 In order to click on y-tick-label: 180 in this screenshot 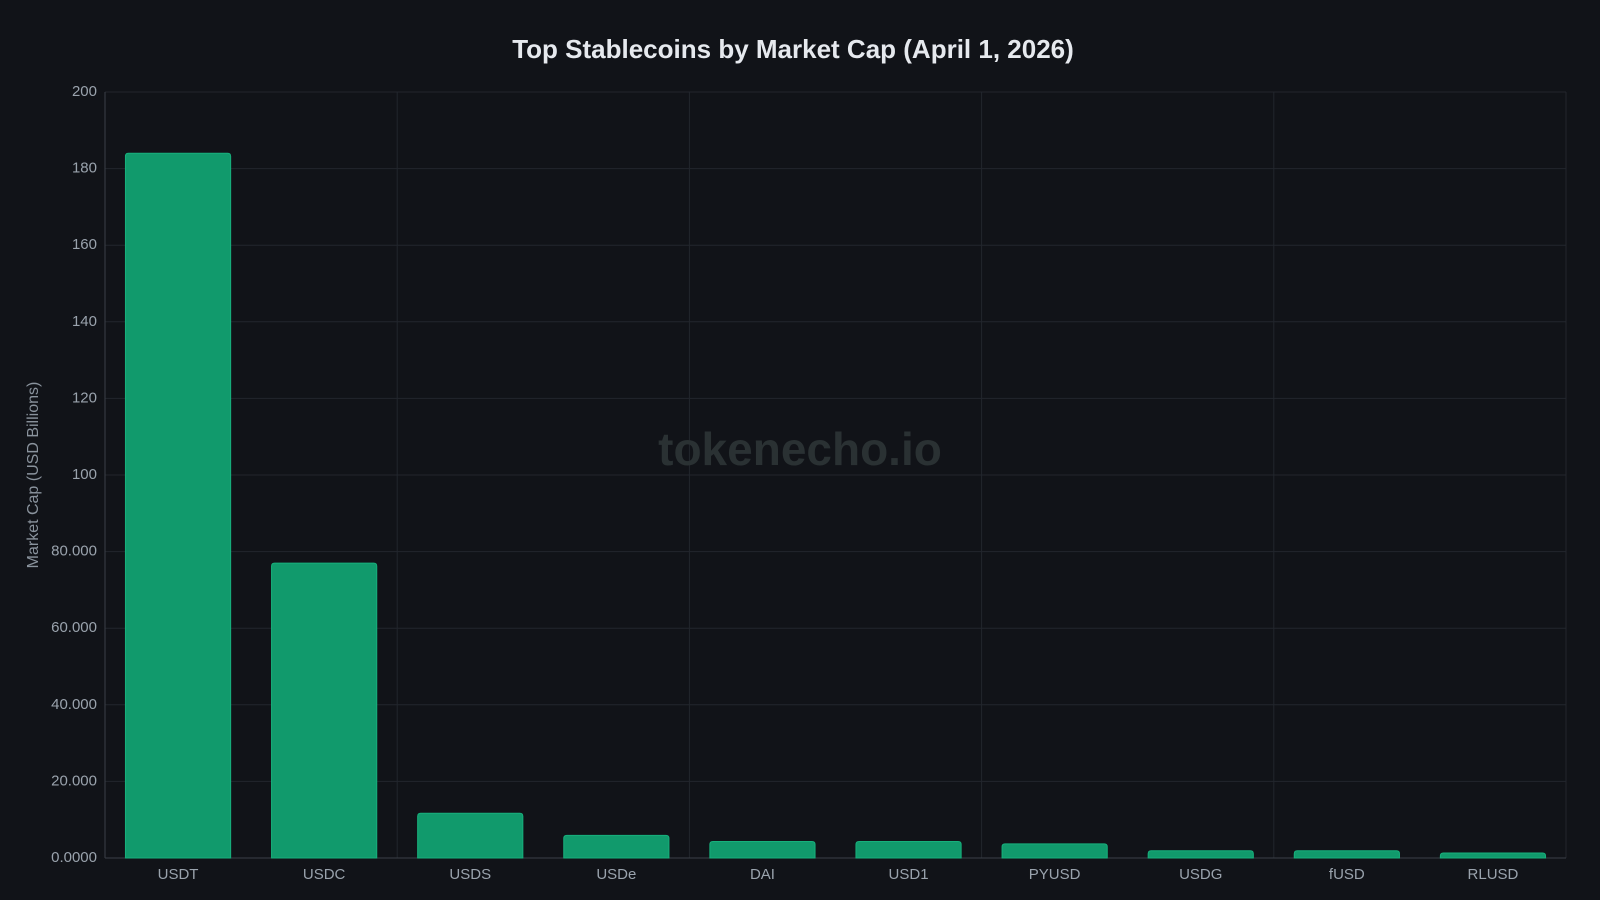, I will do `click(84, 168)`.